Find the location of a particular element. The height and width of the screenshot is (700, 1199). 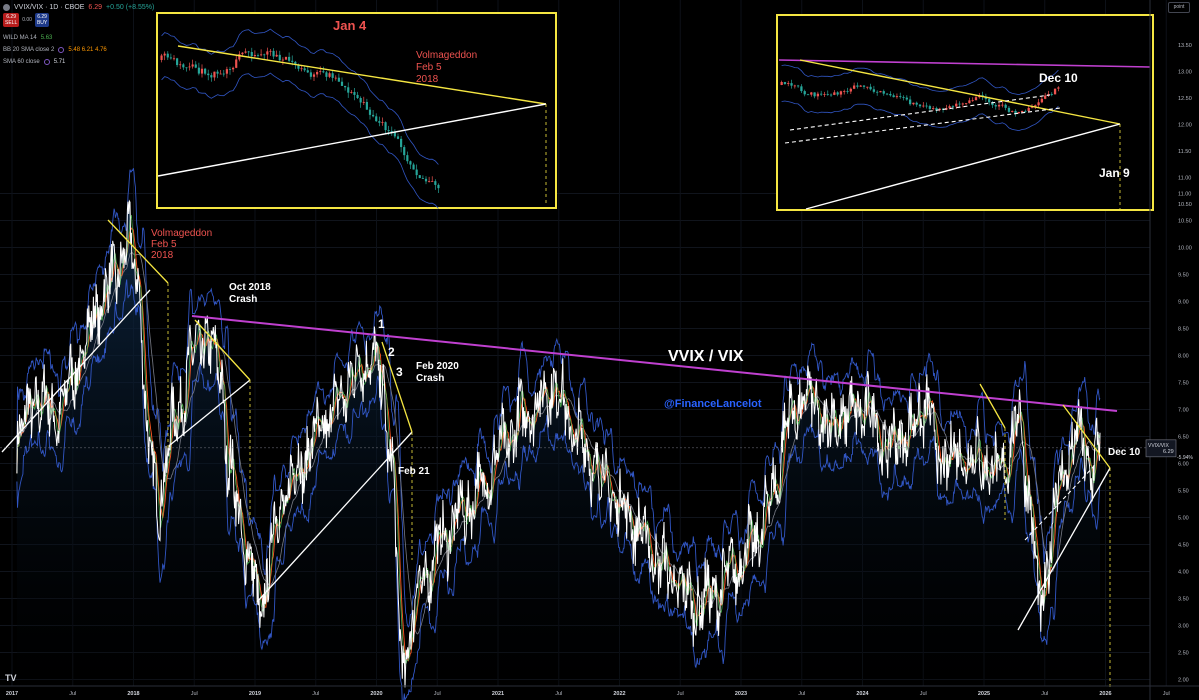

symbol-title: VVIX/VIX · 1D · CBOE is located at coordinates (49, 7).